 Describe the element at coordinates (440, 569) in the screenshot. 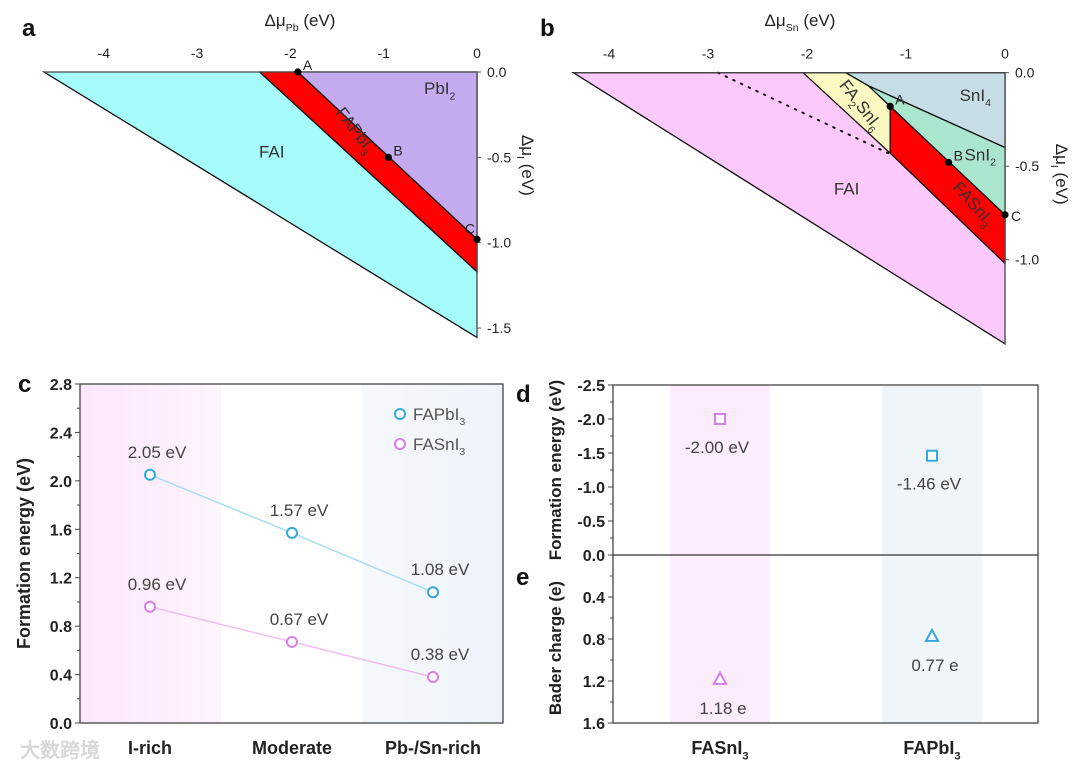

I see `data-label: 1.08 eV` at that location.